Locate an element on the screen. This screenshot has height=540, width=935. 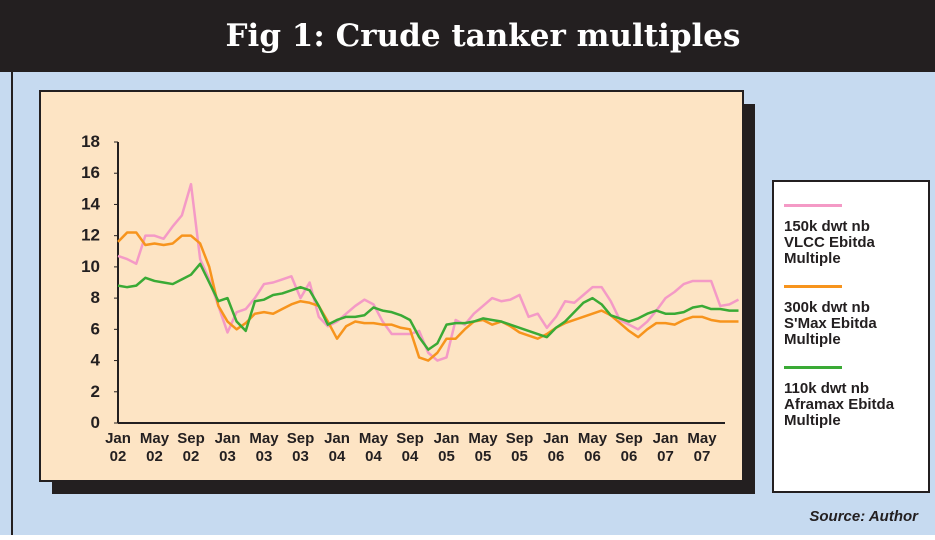
x-tick-label: May 05 is located at coordinates (483, 447).